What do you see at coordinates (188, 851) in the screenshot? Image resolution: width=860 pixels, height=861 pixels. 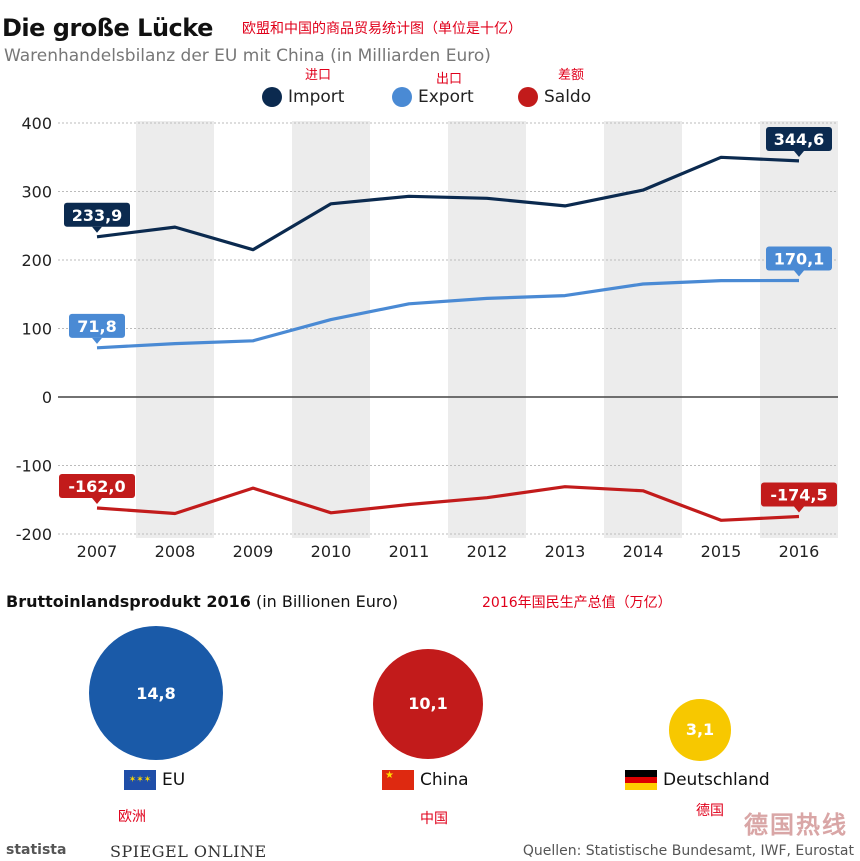 I see `spiegel-online-logo: SPIEGEL ONLINE` at bounding box center [188, 851].